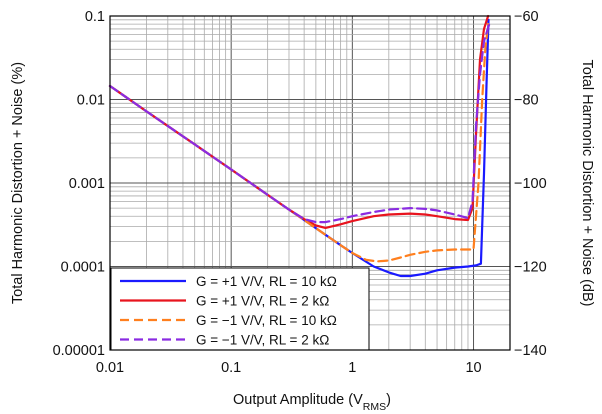 Image resolution: width=602 pixels, height=414 pixels. Describe the element at coordinates (95, 17) in the screenshot. I see `y-tick-label: 0.1` at that location.